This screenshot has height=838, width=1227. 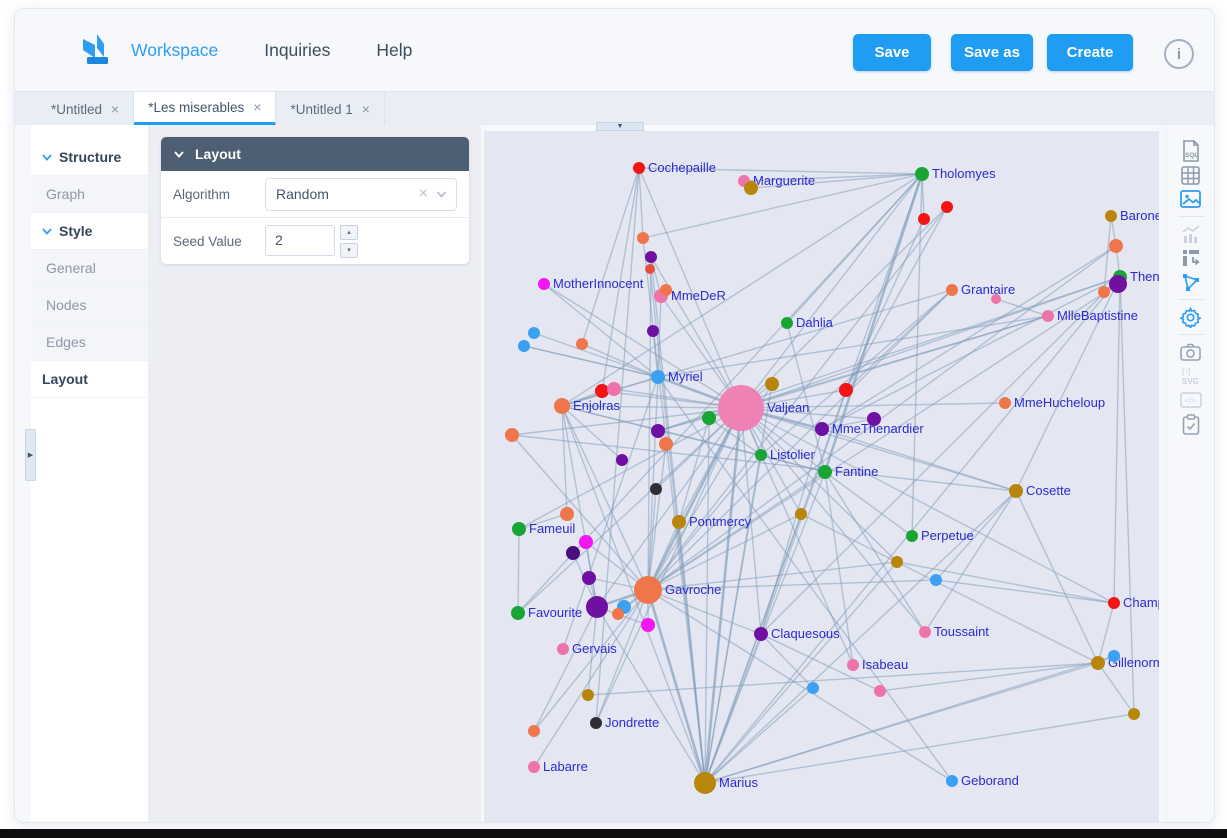 What do you see at coordinates (1191, 282) in the screenshot?
I see `network-icon` at bounding box center [1191, 282].